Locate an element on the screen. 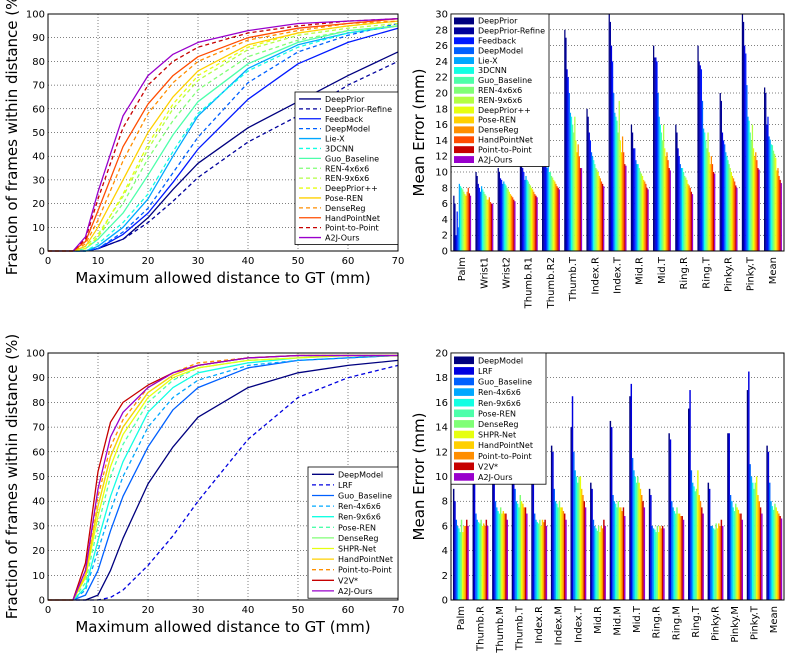  bar-guo-baseline-thumb-r1 is located at coordinates (527, 215).